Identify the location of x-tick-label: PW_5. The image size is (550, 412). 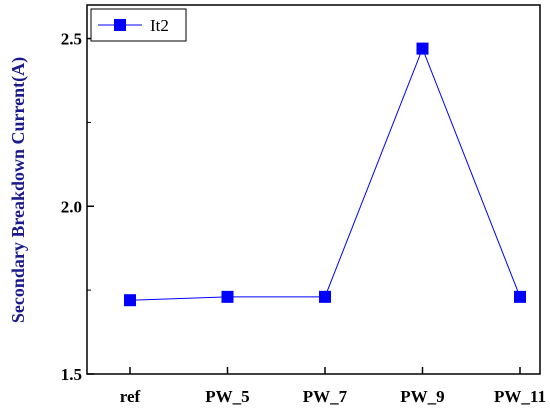
(227, 396).